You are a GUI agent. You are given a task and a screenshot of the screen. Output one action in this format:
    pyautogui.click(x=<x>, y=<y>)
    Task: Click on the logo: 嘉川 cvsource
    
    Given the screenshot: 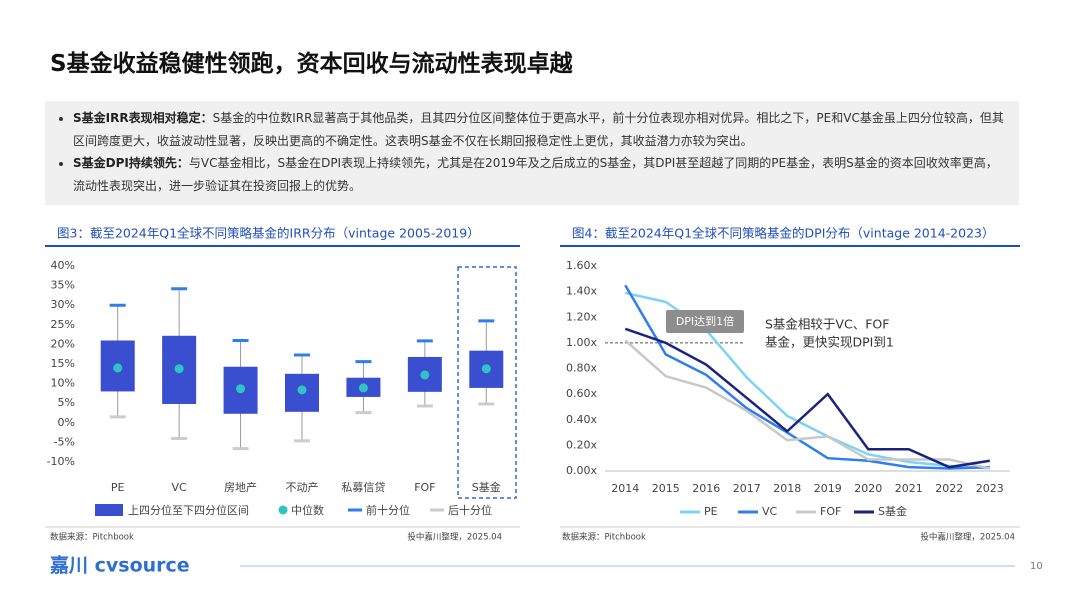 What is the action you would take?
    pyautogui.click(x=119, y=566)
    